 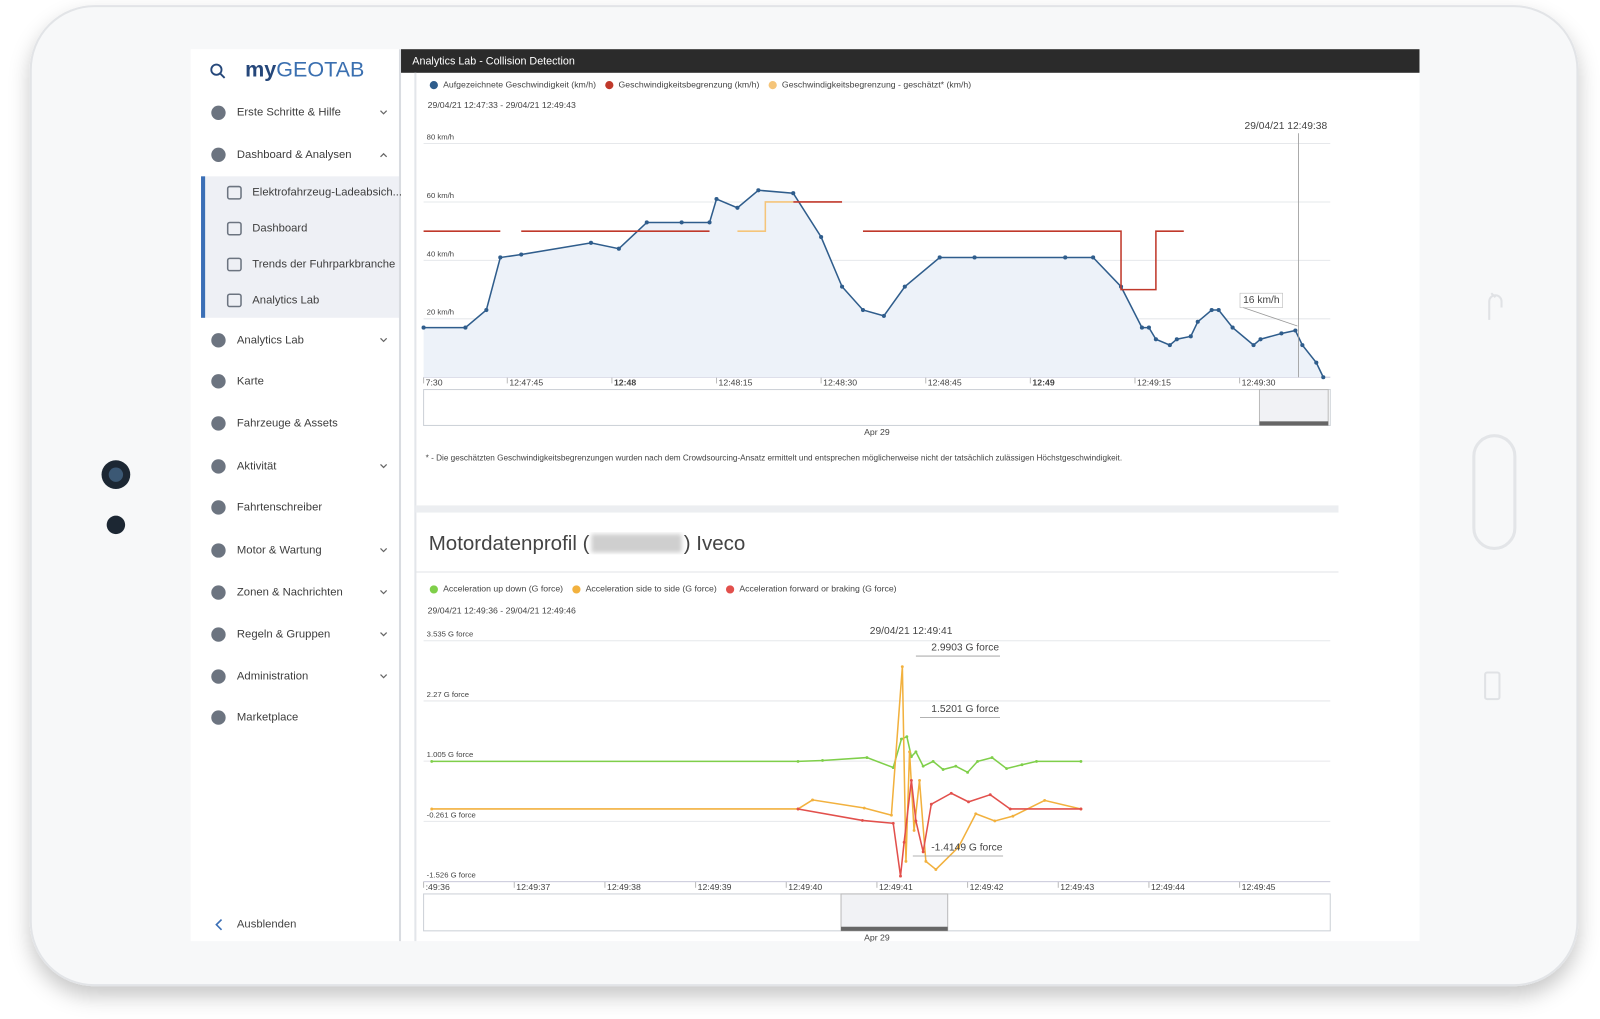 I want to click on home-button, so click(x=1494, y=492).